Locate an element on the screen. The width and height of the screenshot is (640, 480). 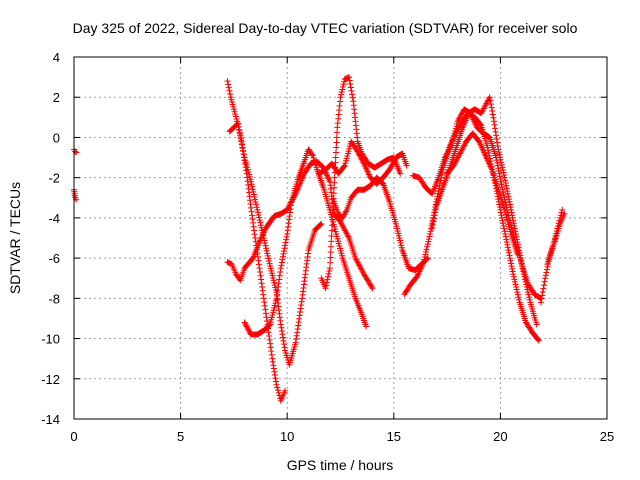
y-tick-labels: -14 -12 -10 -8 -6 -4 -2 0 2 4 is located at coordinates (50, 238).